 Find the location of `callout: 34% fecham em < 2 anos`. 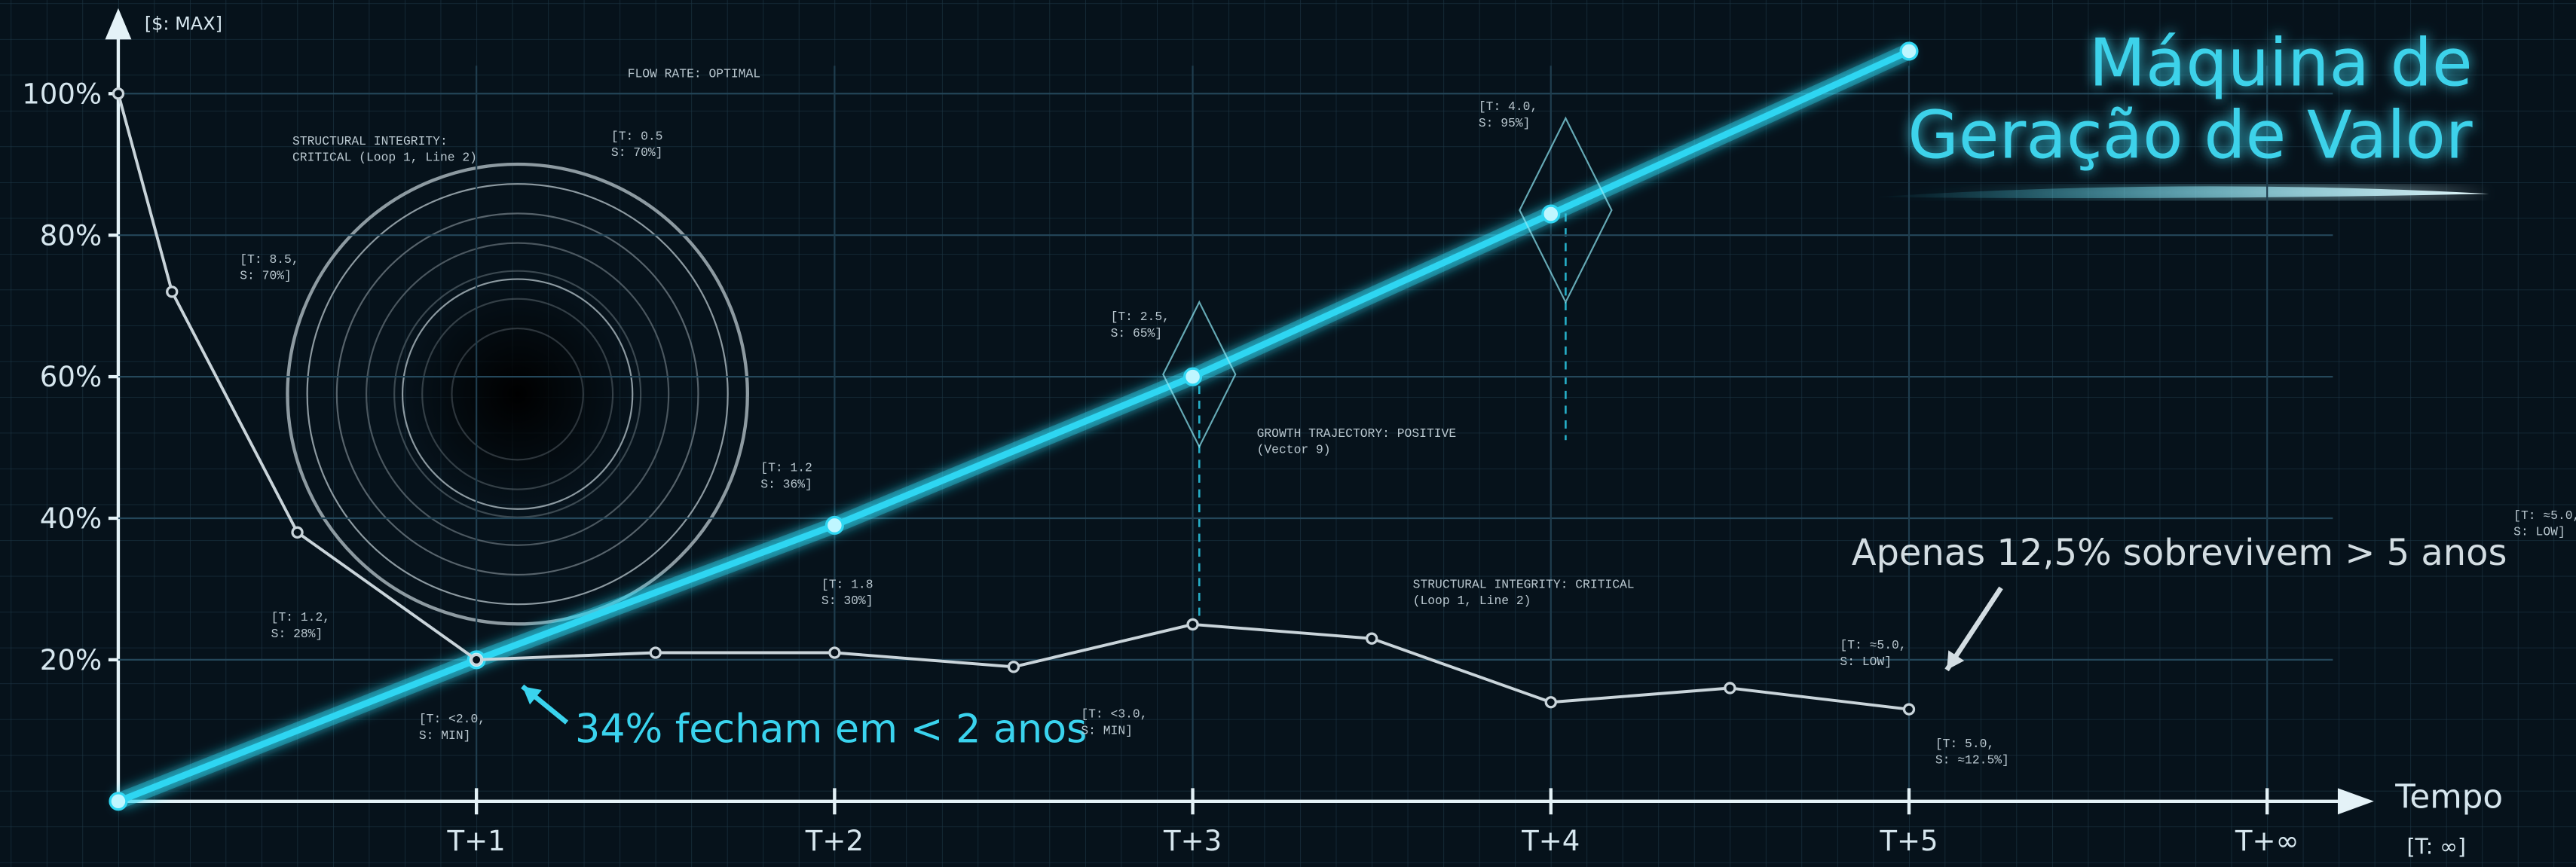

callout: 34% fecham em < 2 anos is located at coordinates (831, 729).